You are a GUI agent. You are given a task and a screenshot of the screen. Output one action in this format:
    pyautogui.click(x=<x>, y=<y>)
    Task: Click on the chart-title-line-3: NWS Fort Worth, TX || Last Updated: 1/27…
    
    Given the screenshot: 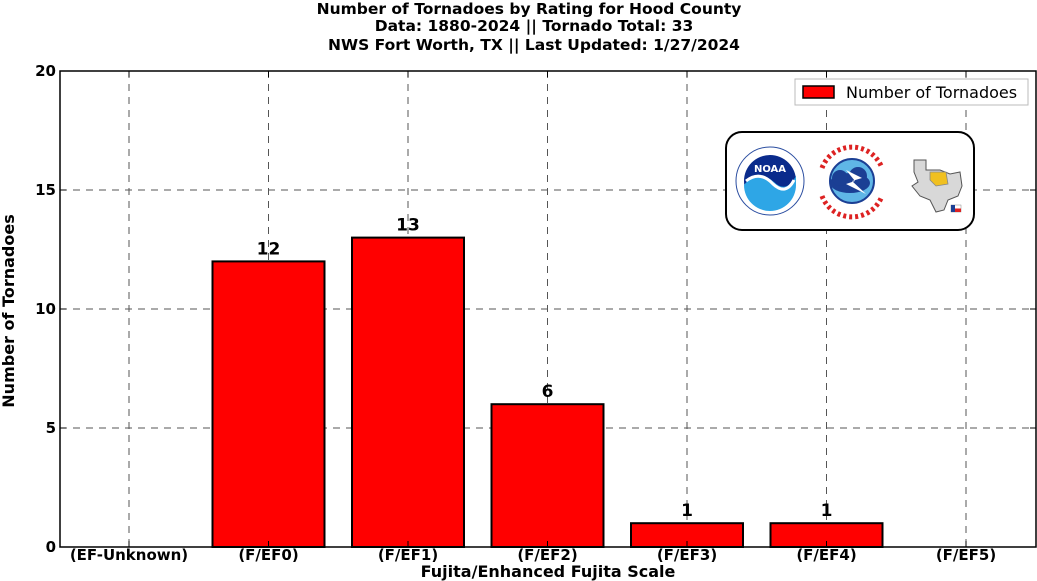 What is the action you would take?
    pyautogui.click(x=534, y=45)
    